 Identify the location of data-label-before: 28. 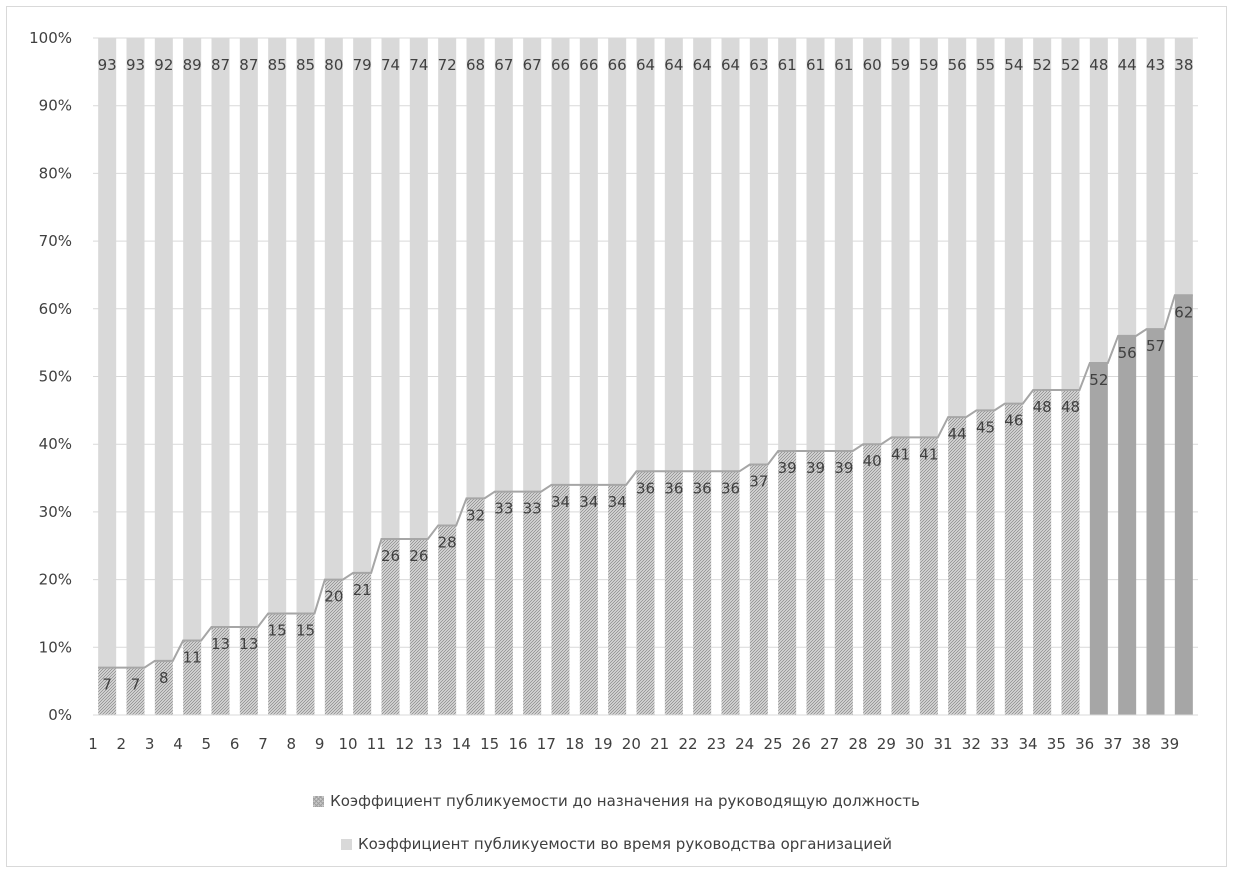
(447, 542).